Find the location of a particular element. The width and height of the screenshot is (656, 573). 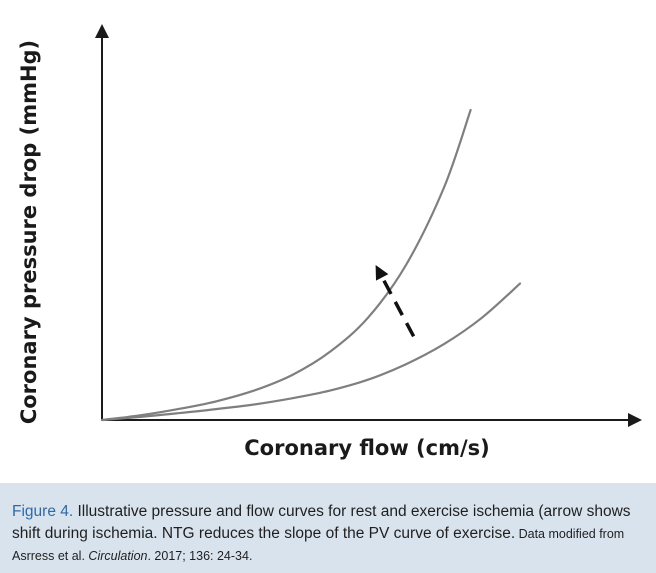

figure-label: Figure 4. is located at coordinates (43, 511).